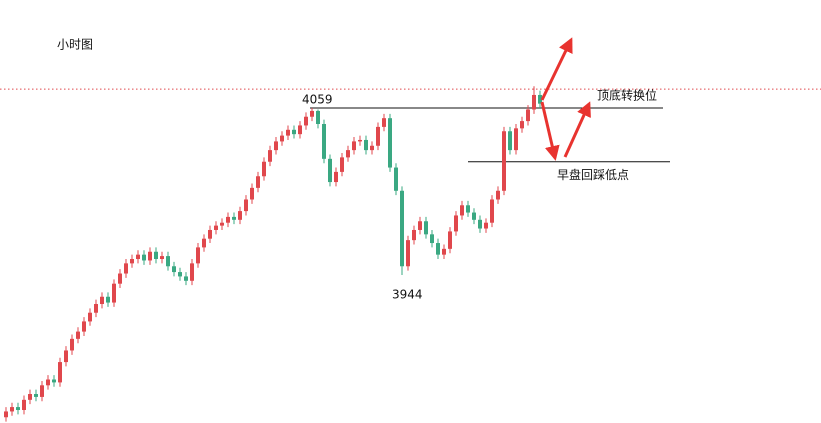  What do you see at coordinates (75, 45) in the screenshot?
I see `chart-title: 小时图` at bounding box center [75, 45].